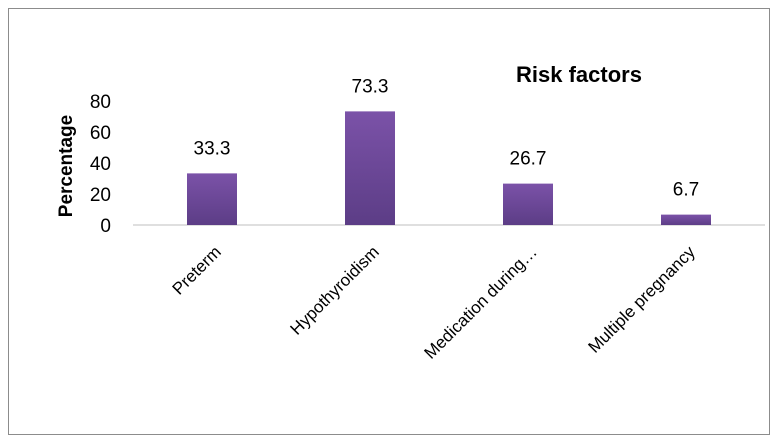 The image size is (782, 443). Describe the element at coordinates (528, 159) in the screenshot. I see `data-label: 26.7` at that location.